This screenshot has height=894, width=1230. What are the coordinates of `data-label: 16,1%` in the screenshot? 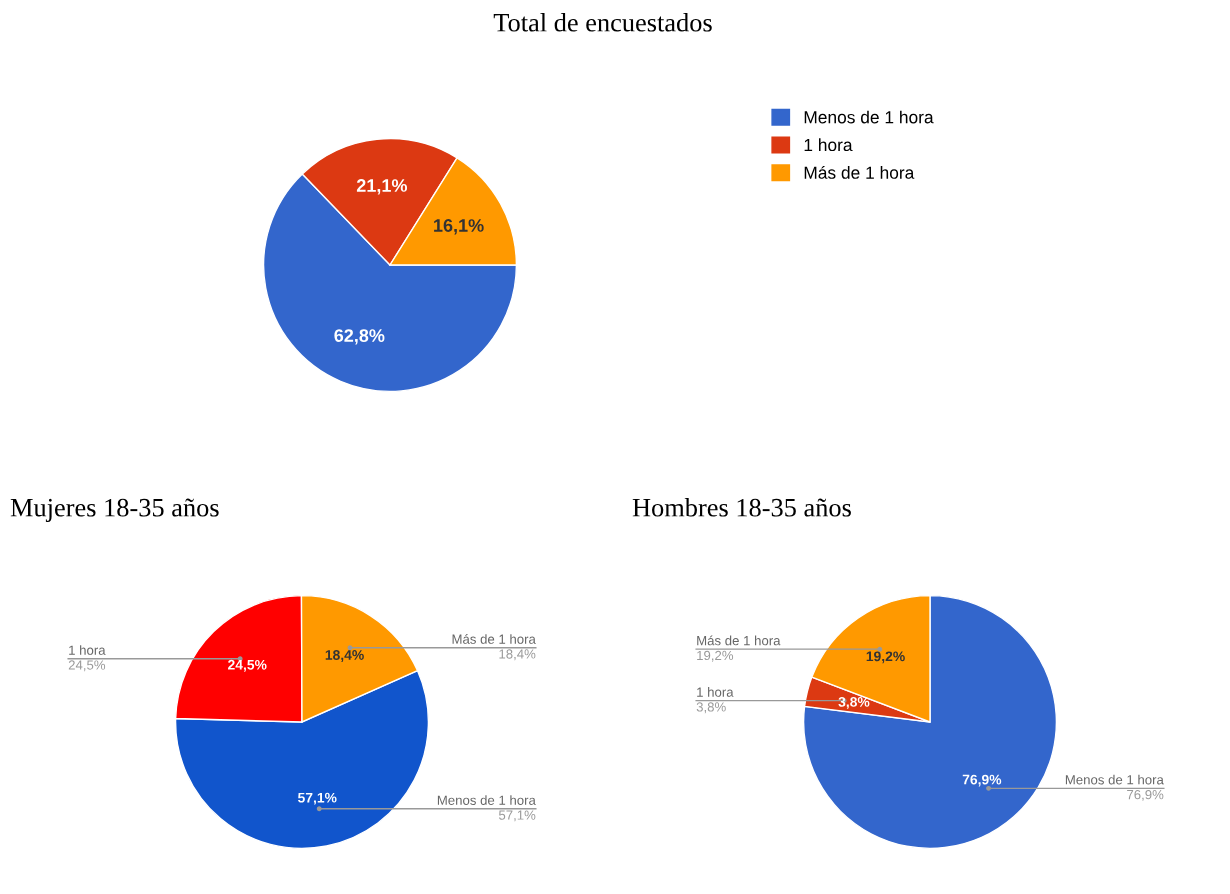 It's located at (459, 227).